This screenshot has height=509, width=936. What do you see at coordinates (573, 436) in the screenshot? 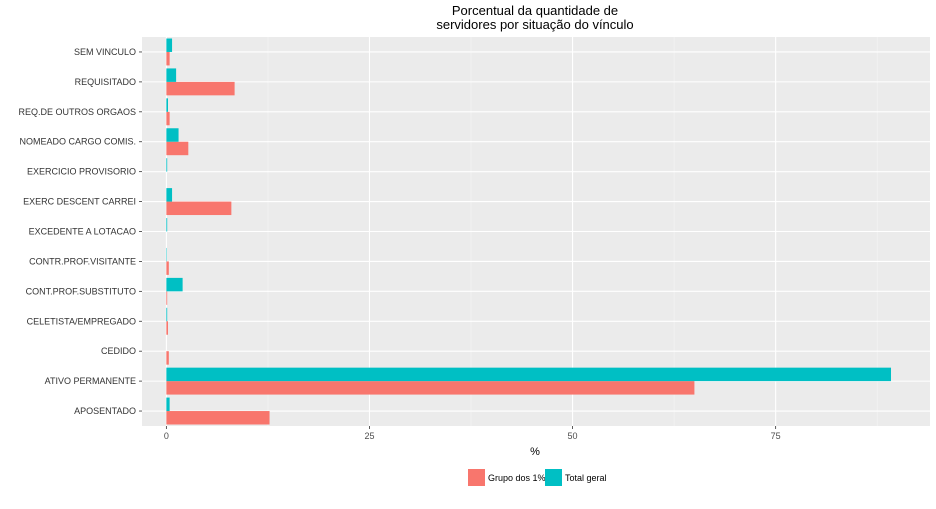
I see `x-tick-label: 50` at bounding box center [573, 436].